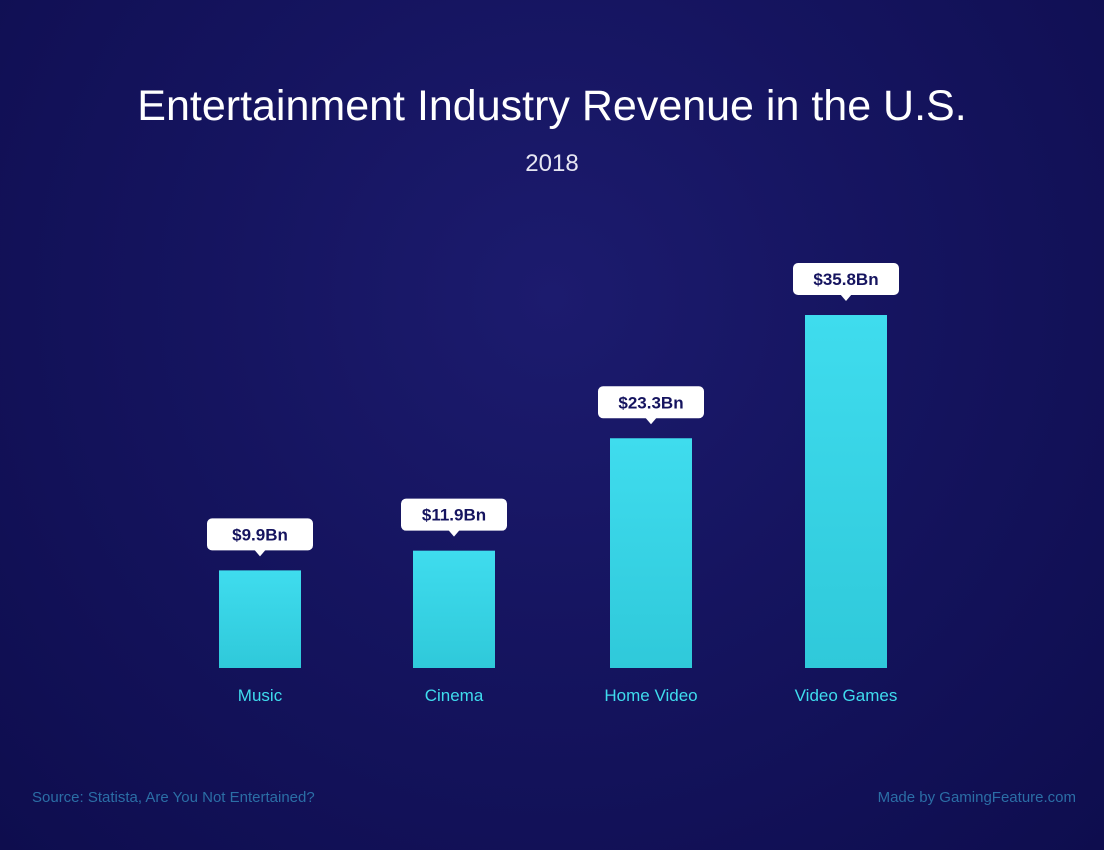  I want to click on category-label: Home Video, so click(650, 695).